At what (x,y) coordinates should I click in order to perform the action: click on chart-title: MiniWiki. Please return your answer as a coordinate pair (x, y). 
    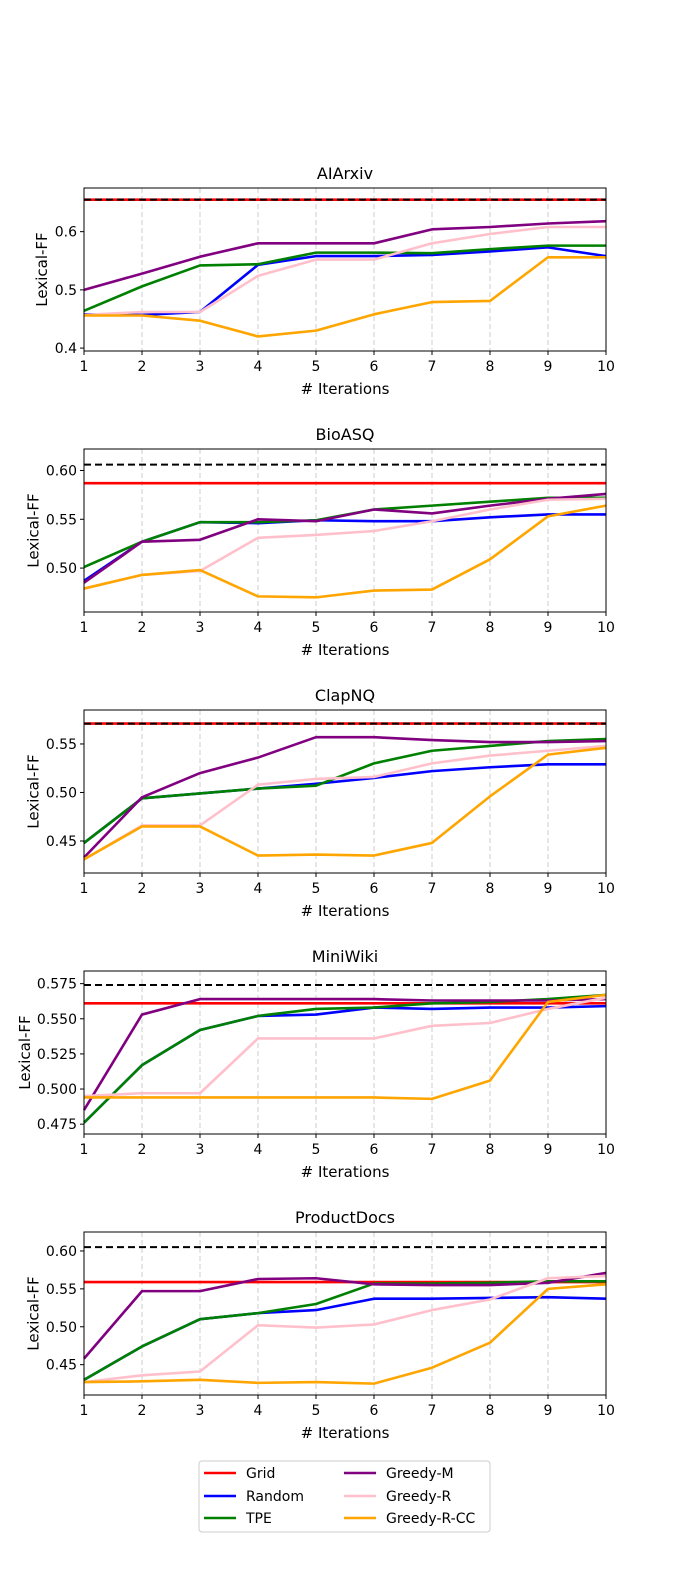
    Looking at the image, I should click on (345, 956).